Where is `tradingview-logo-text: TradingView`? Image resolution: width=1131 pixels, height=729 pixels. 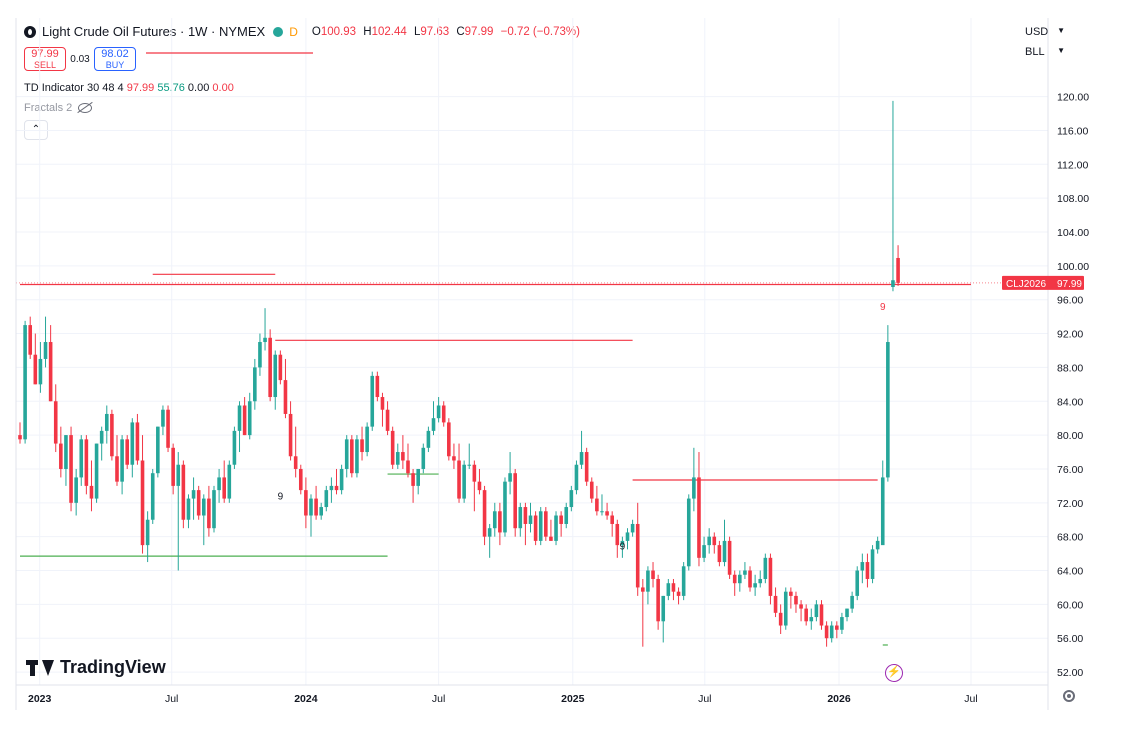 tradingview-logo-text: TradingView is located at coordinates (113, 667).